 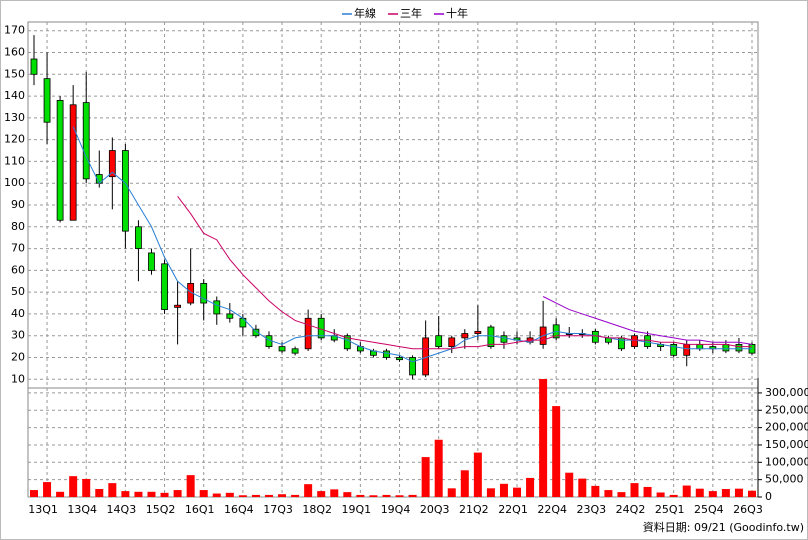 What do you see at coordinates (592, 509) in the screenshot?
I see `x-tick-label: 23Q3` at bounding box center [592, 509].